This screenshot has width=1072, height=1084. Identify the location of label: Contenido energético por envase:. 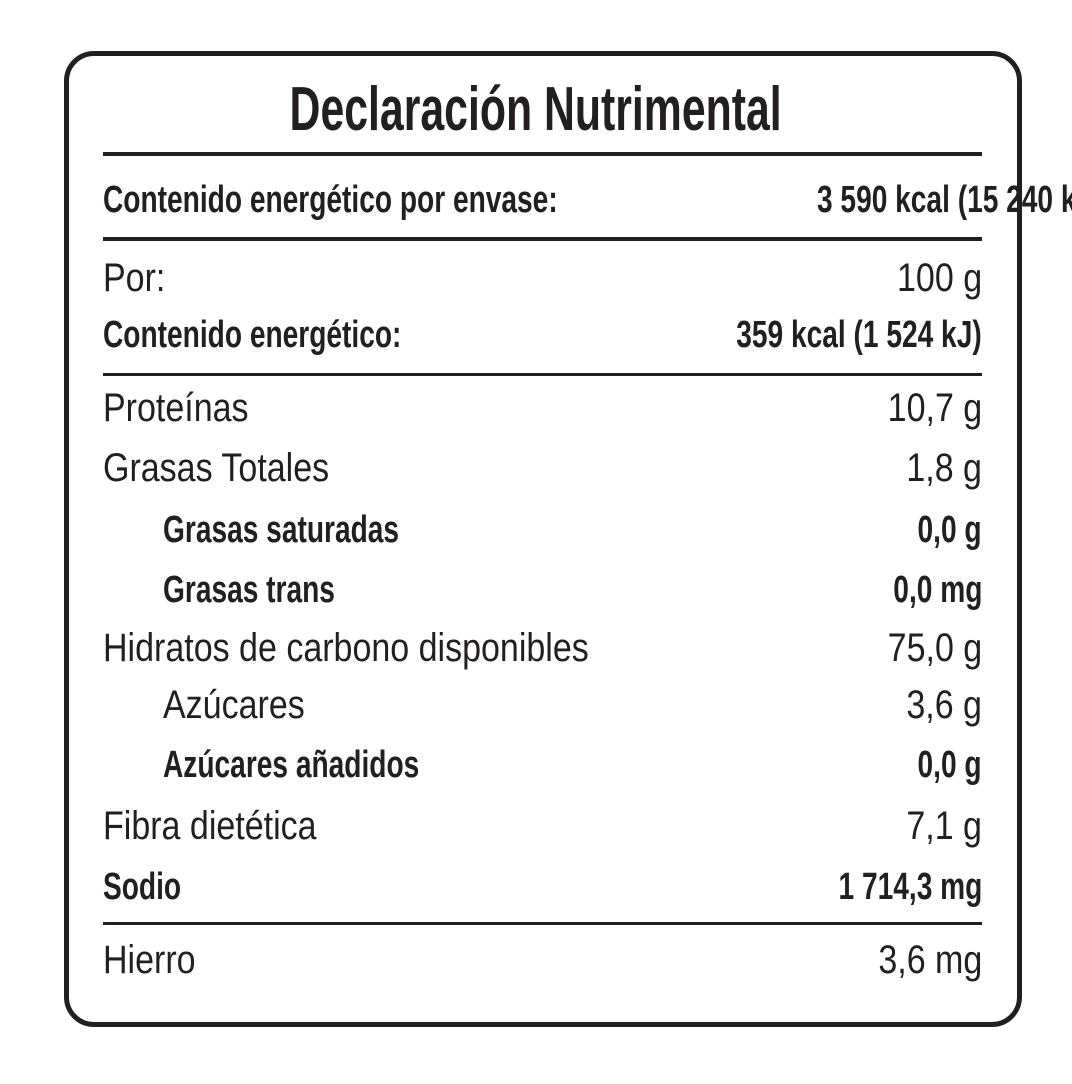
(330, 199).